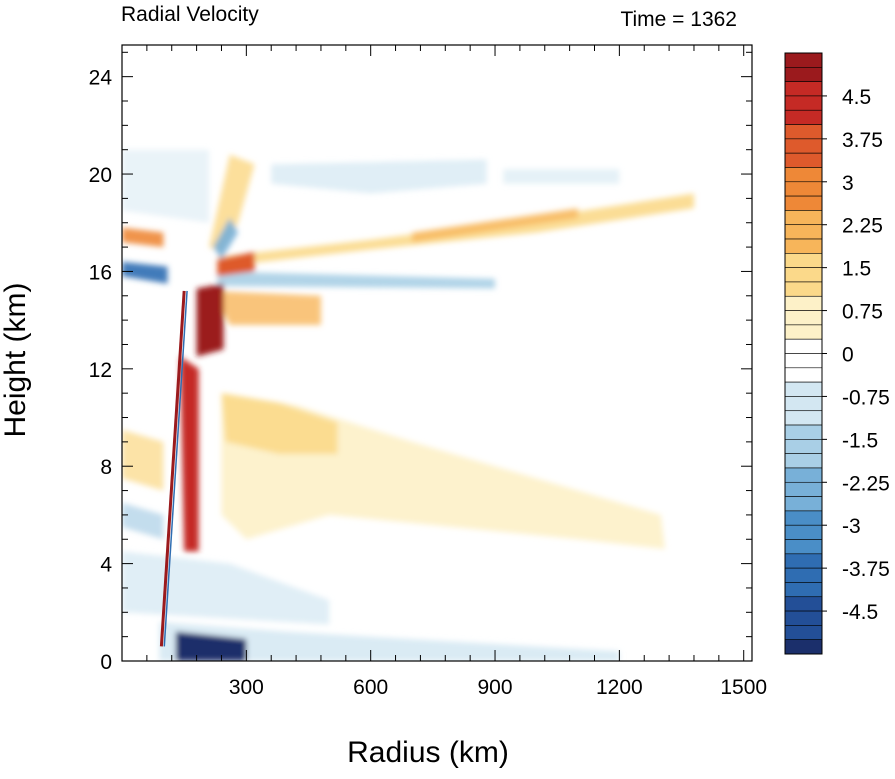 The image size is (895, 779). Describe the element at coordinates (860, 440) in the screenshot. I see `colorbar-tick-label: -1.5` at that location.